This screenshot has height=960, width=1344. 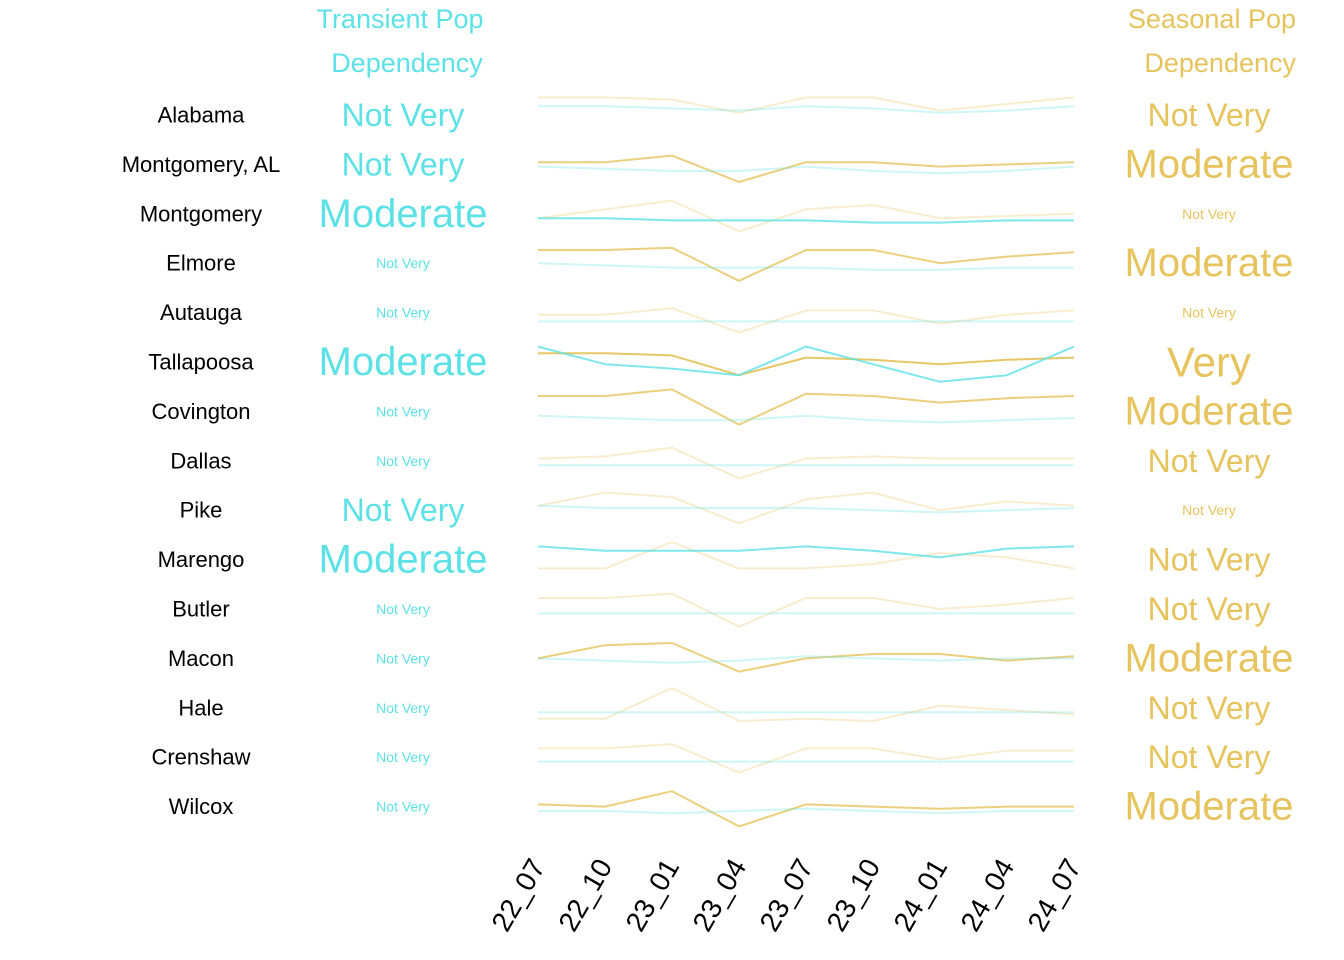 What do you see at coordinates (920, 895) in the screenshot?
I see `x-tick-label: 24_01` at bounding box center [920, 895].